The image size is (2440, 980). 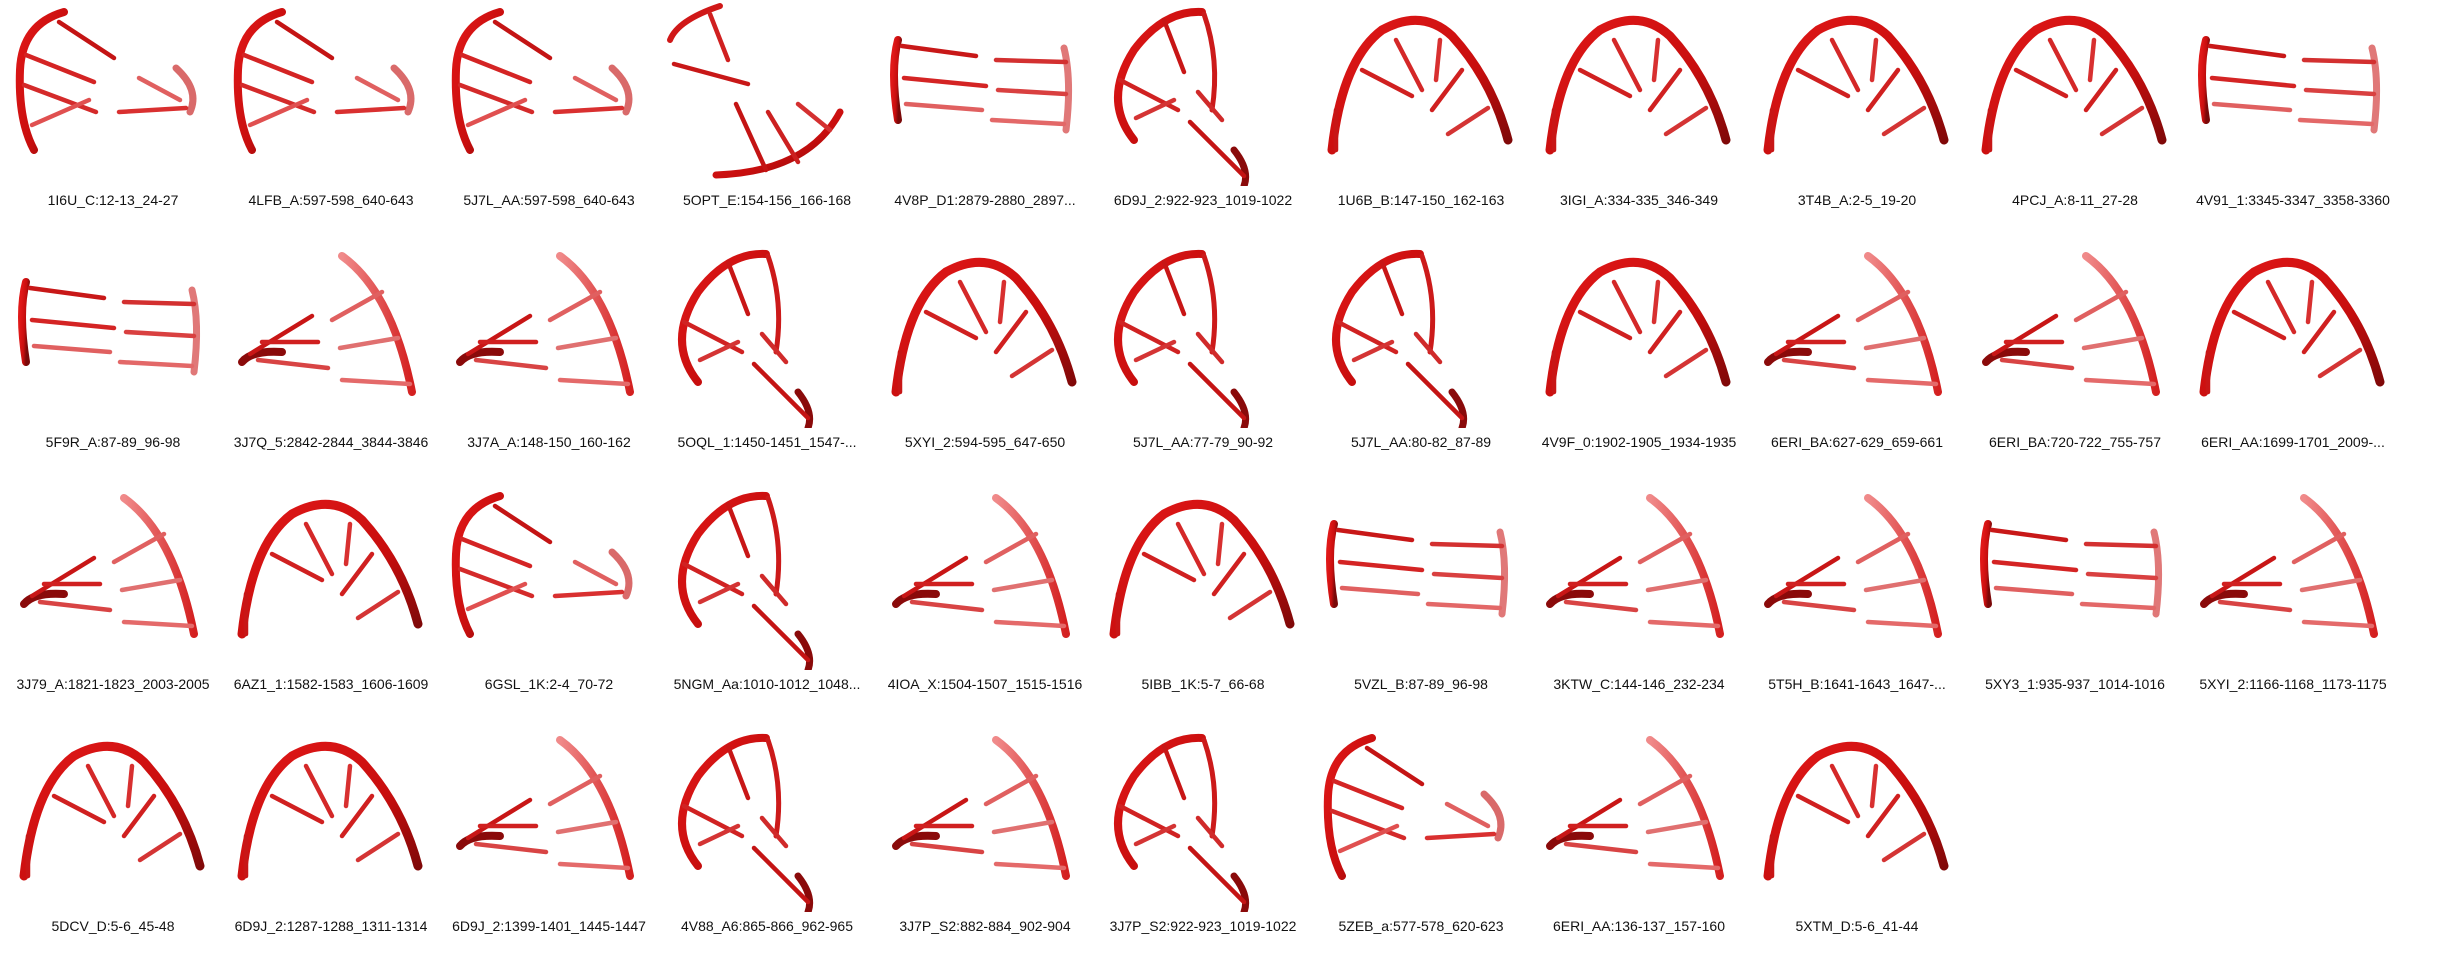 I want to click on structure-cell: 5ZEB_a:577-578_620-623, so click(x=1421, y=846).